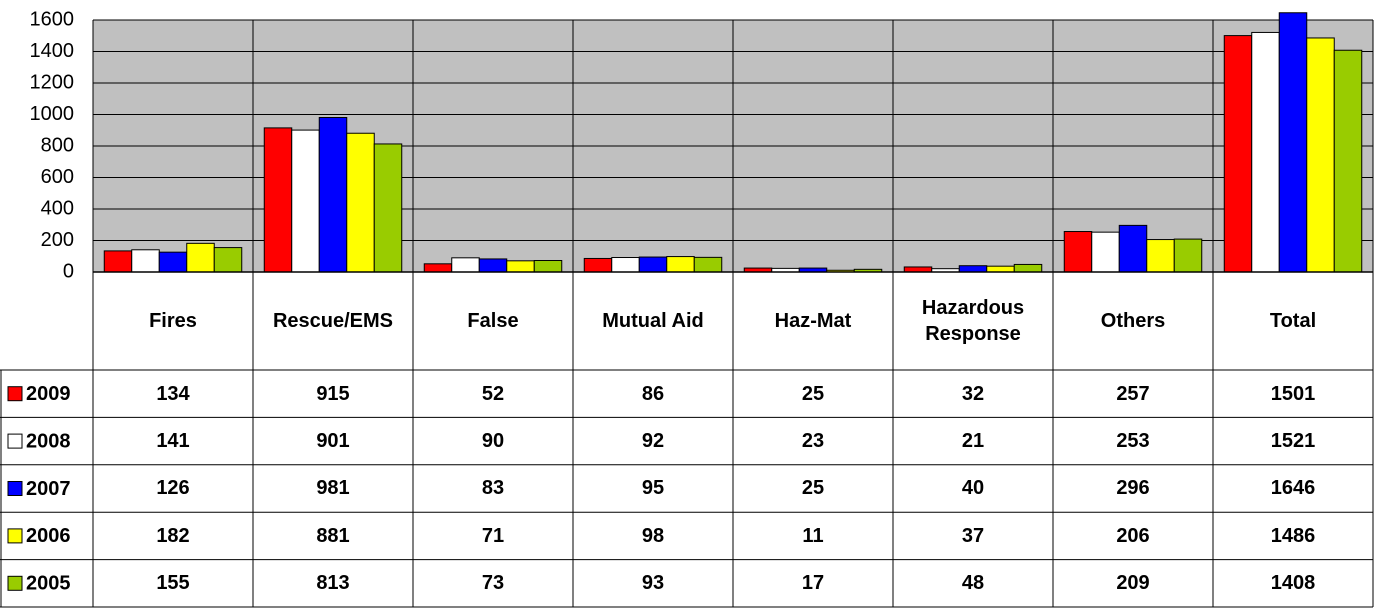 Image resolution: width=1375 pixels, height=615 pixels. I want to click on table-value: 90, so click(493, 441).